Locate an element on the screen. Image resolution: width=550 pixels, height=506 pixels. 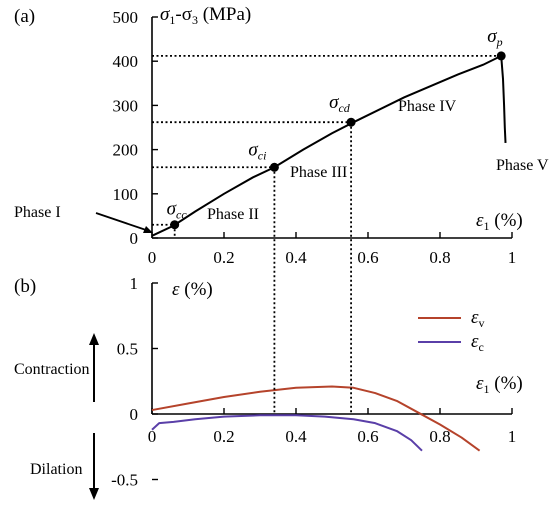
panel-b-y-ticks: 1 0.5 0 -0.5 is located at coordinates (134, 382).